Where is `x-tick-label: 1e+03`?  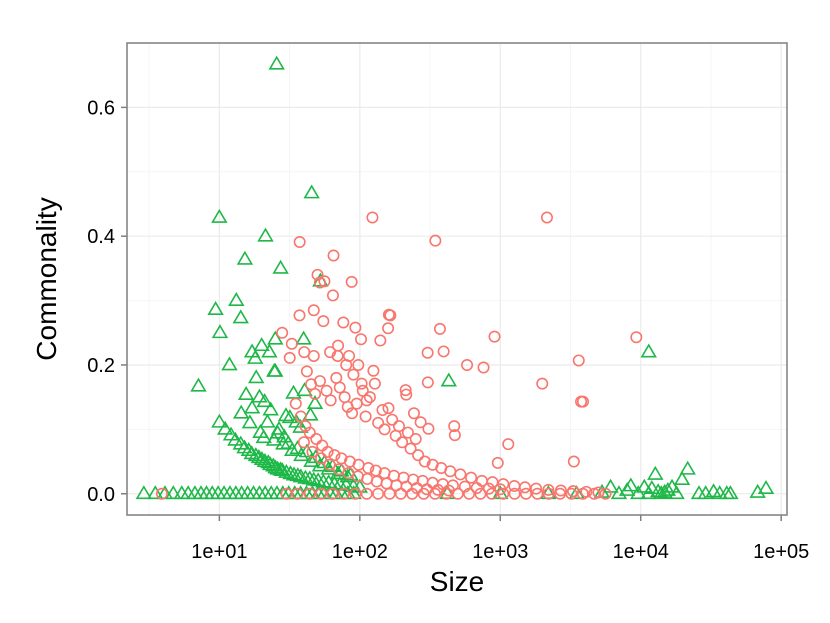 x-tick-label: 1e+03 is located at coordinates (500, 552).